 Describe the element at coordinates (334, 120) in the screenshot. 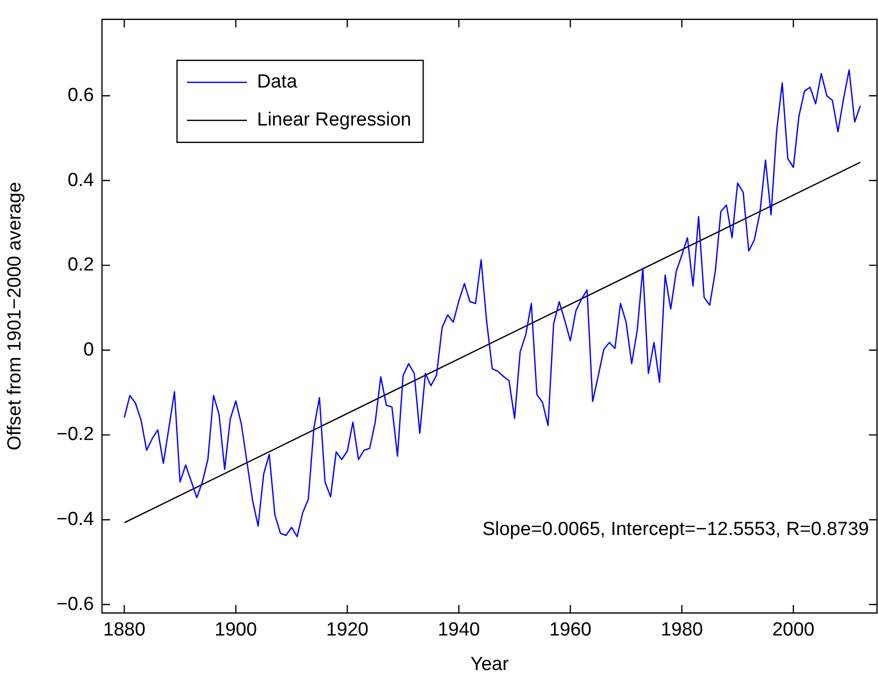

I see `legend-label: Linear Regression` at that location.